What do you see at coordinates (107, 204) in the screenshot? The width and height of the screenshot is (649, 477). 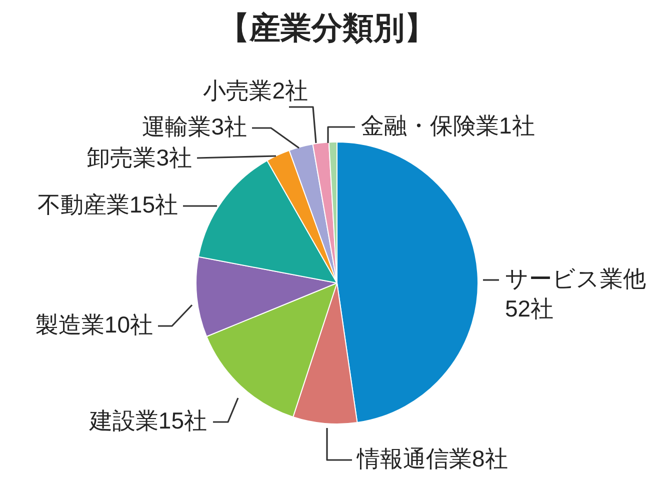 I see `slice-label: 不動産業15社` at bounding box center [107, 204].